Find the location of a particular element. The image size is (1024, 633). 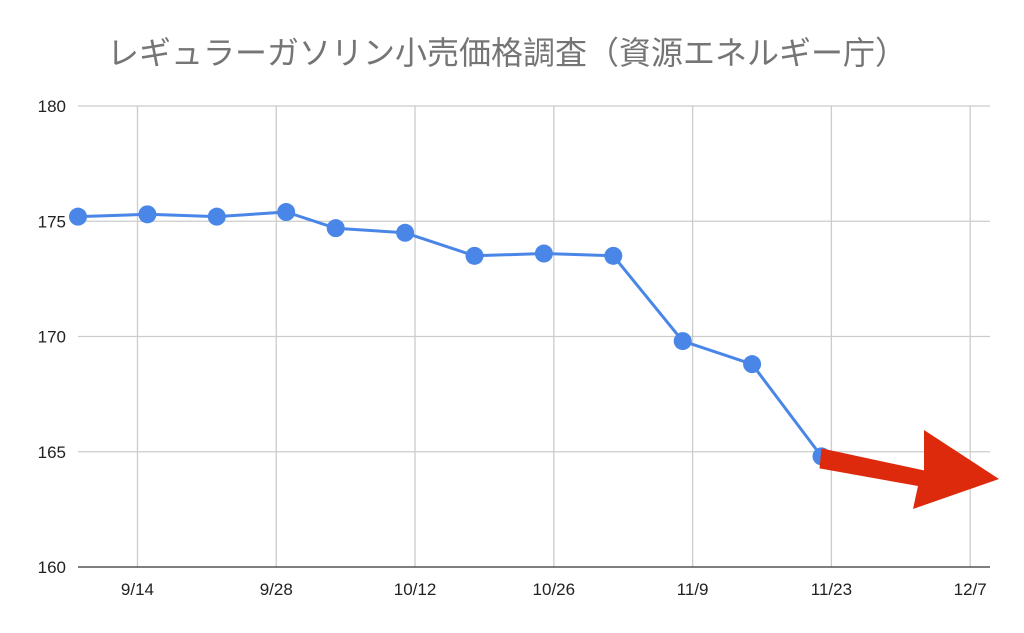

y-tick-label: 170 is located at coordinates (52, 337).